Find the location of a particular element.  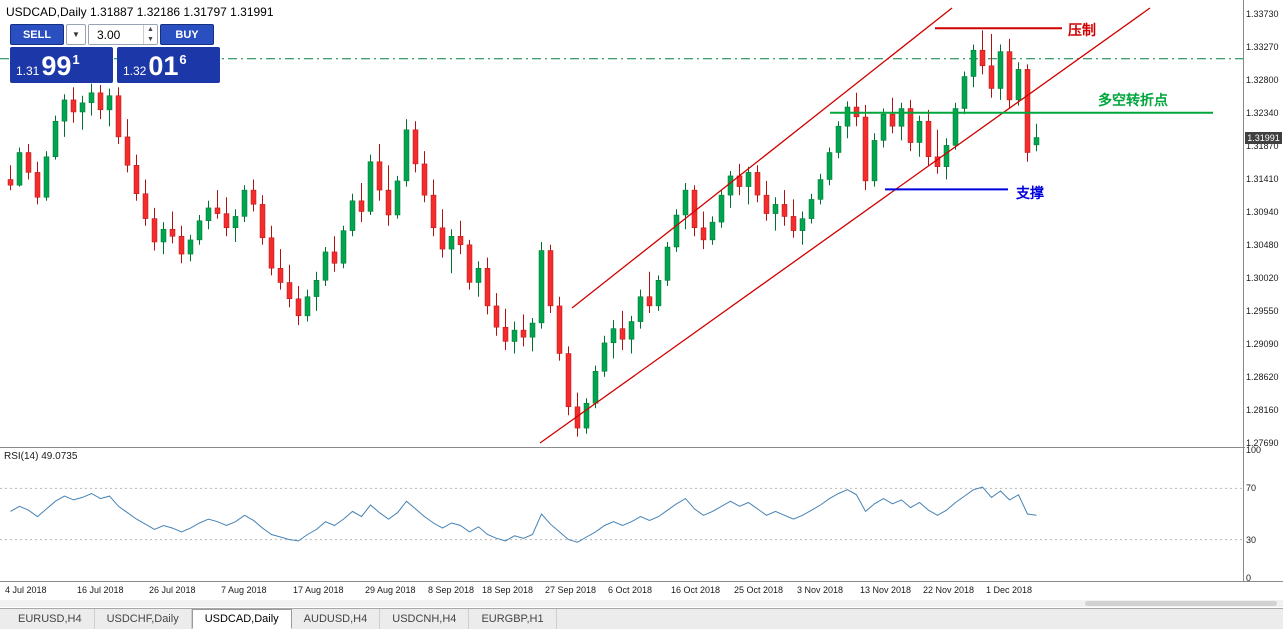

date-axis-label: 16 Jul 2018 is located at coordinates (100, 590).